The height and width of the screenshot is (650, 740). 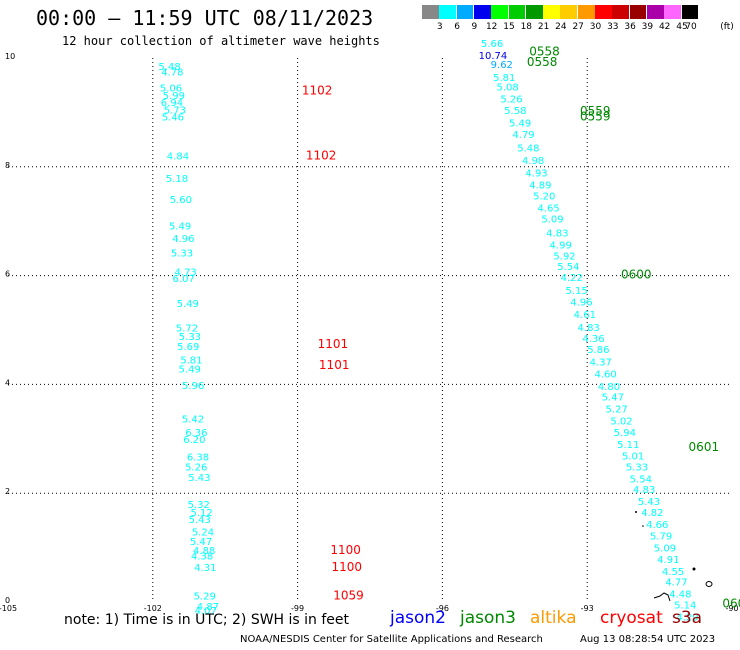 I want to click on wave-height-label: 4.37, so click(x=601, y=362).